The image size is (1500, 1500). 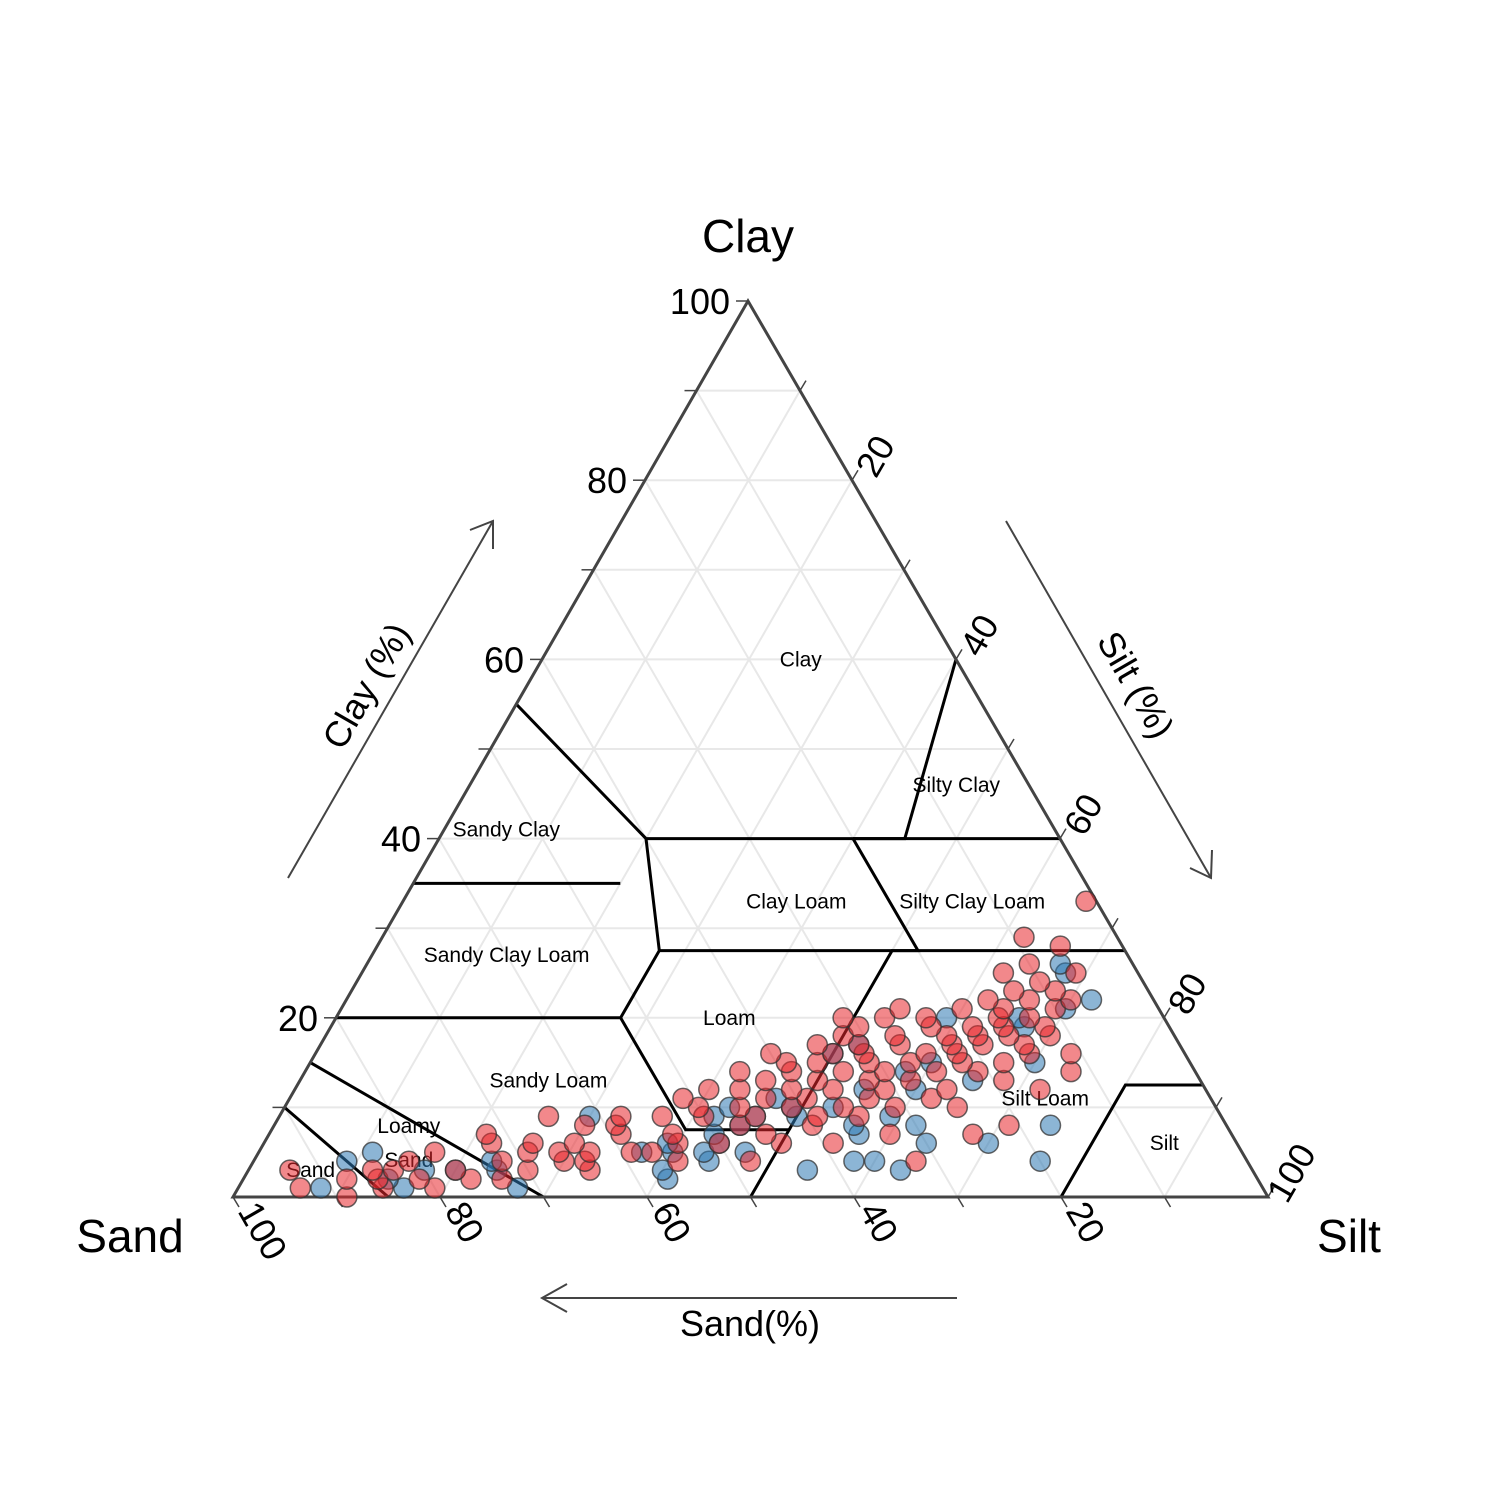 I want to click on vertex-label-sand: Sand, so click(x=129, y=1236).